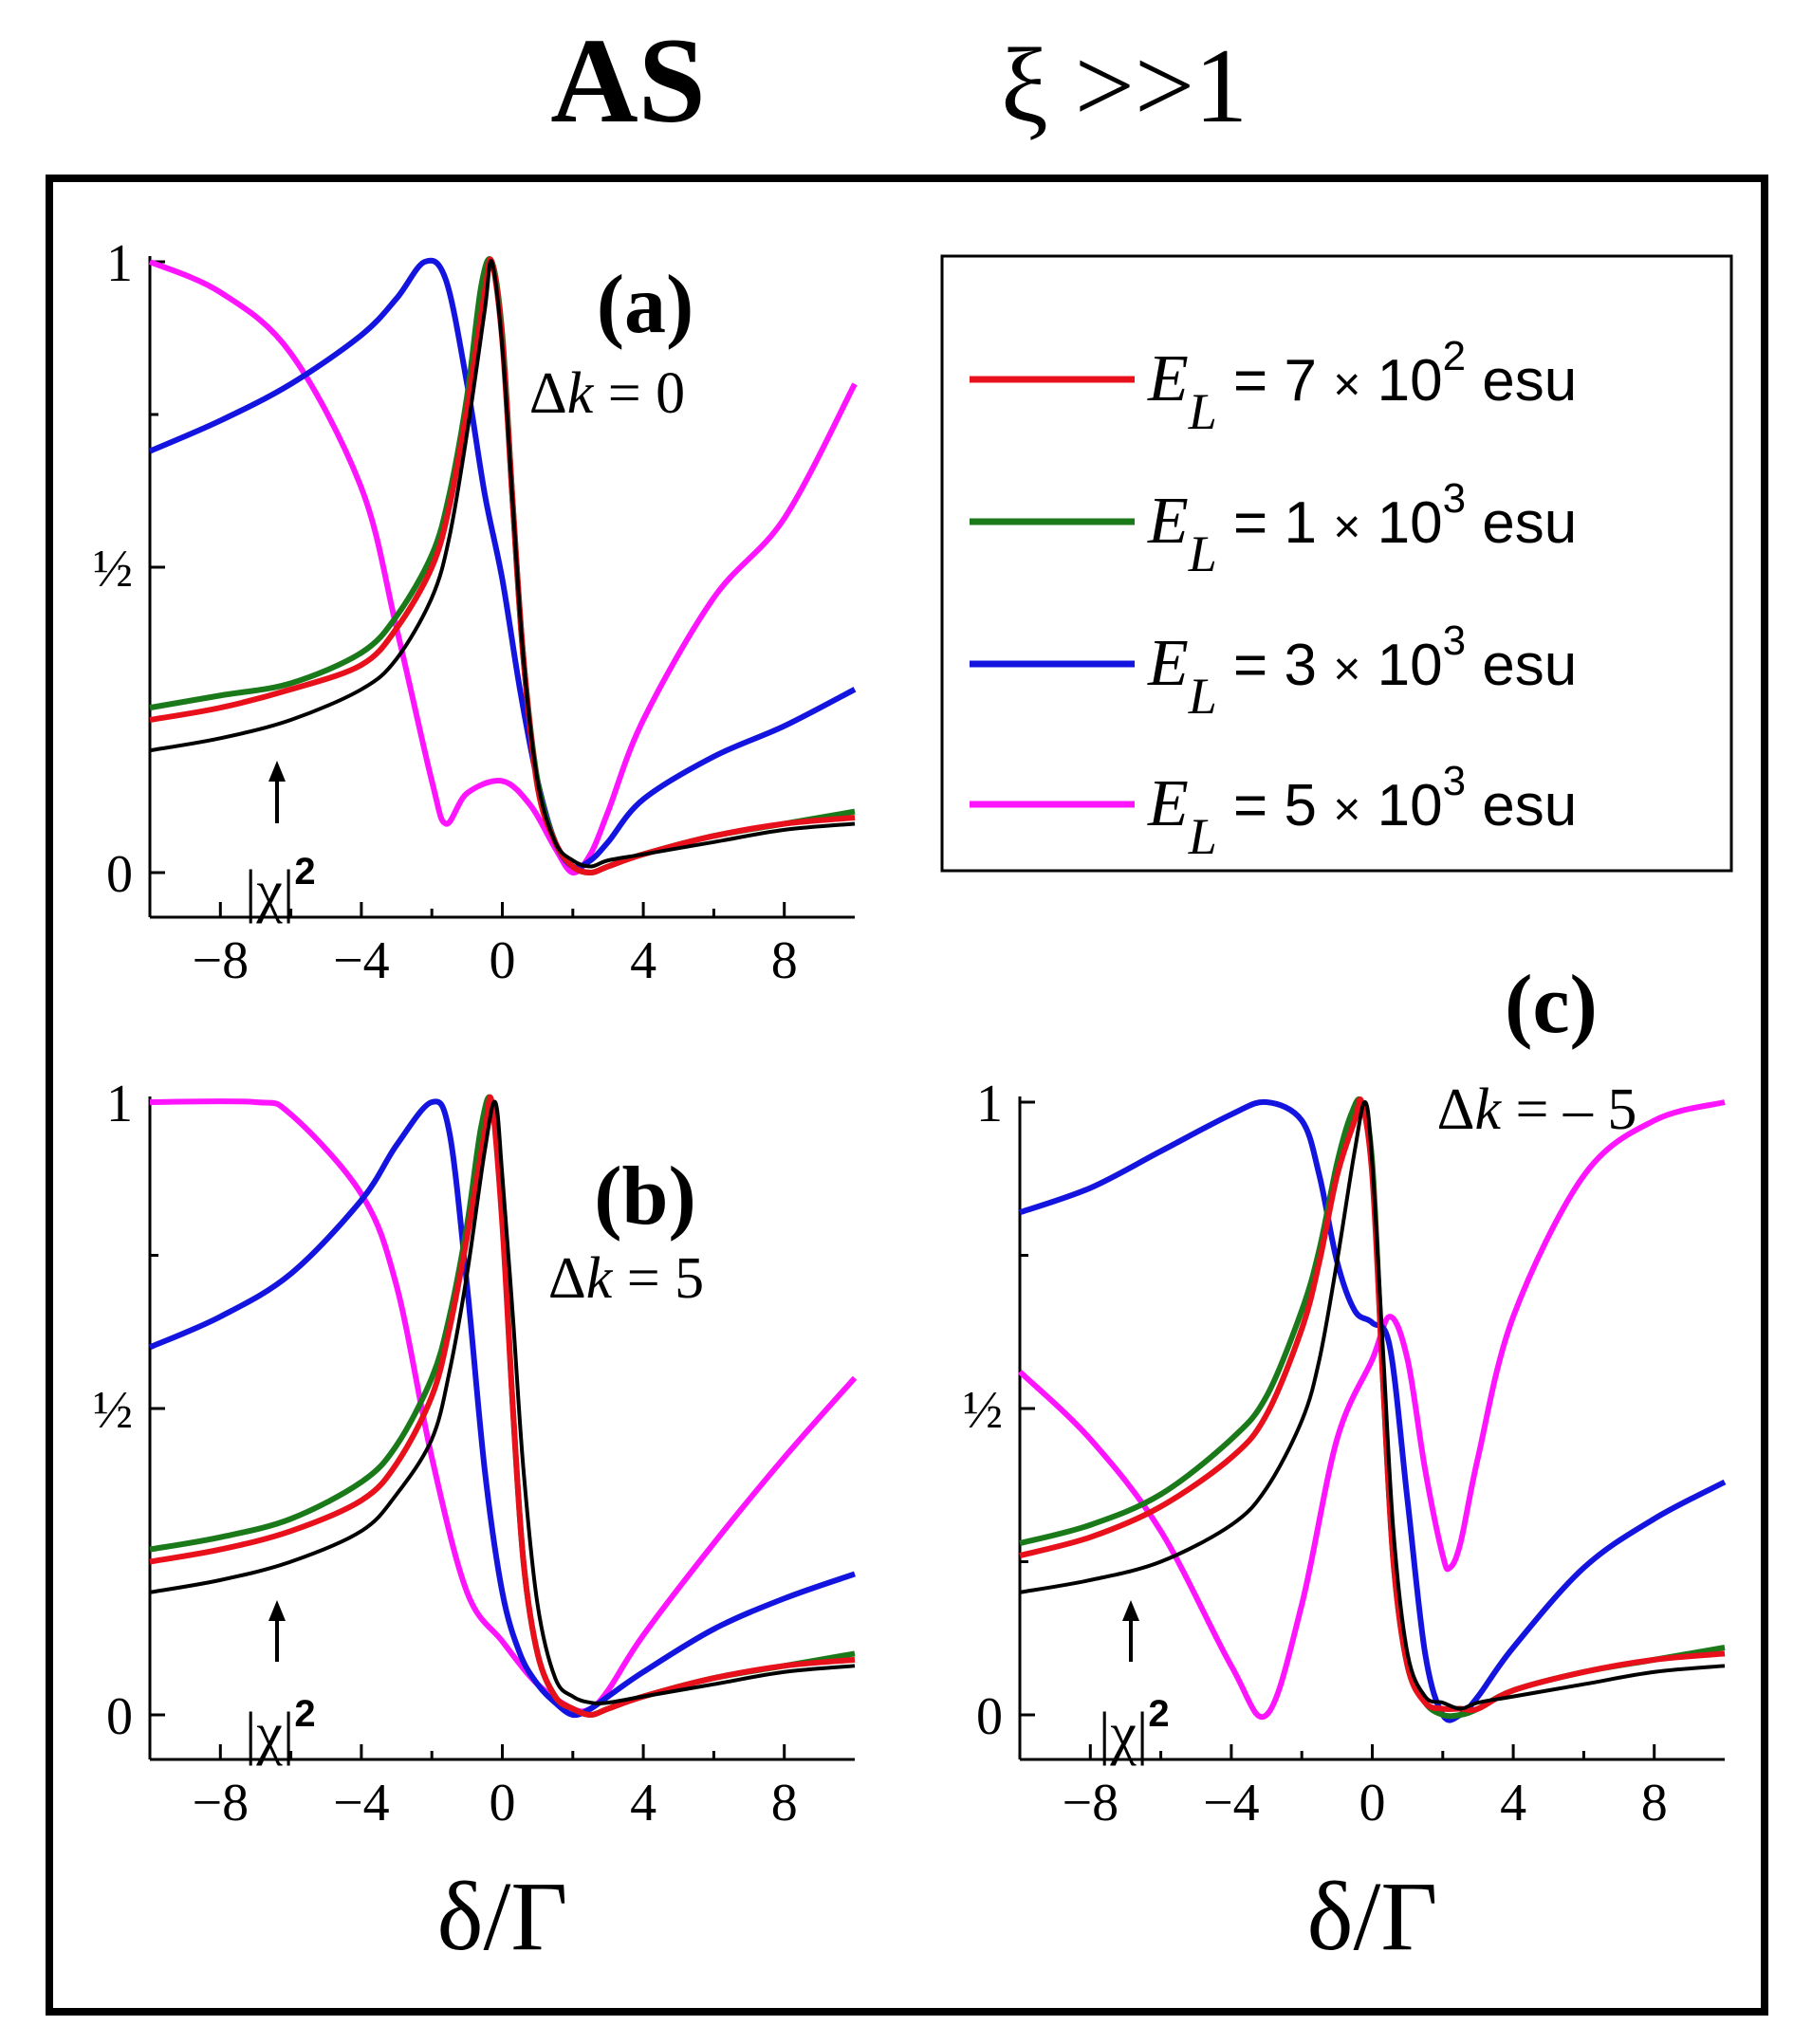 The width and height of the screenshot is (1812, 2044). I want to click on delta-k-annotation: Δk = 0, so click(607, 394).